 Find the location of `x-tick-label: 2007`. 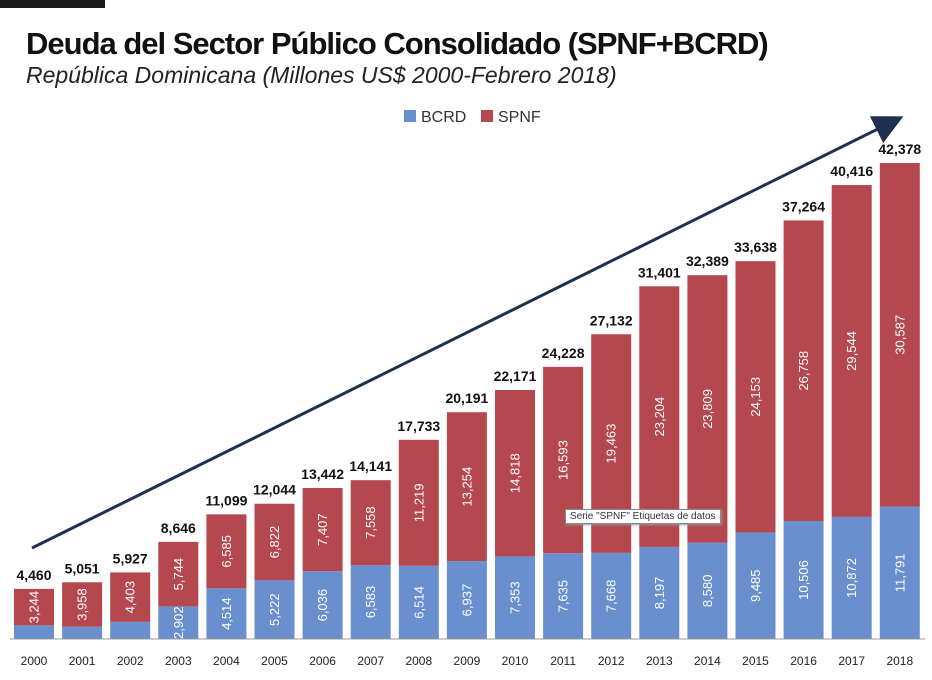

x-tick-label: 2007 is located at coordinates (370, 661).